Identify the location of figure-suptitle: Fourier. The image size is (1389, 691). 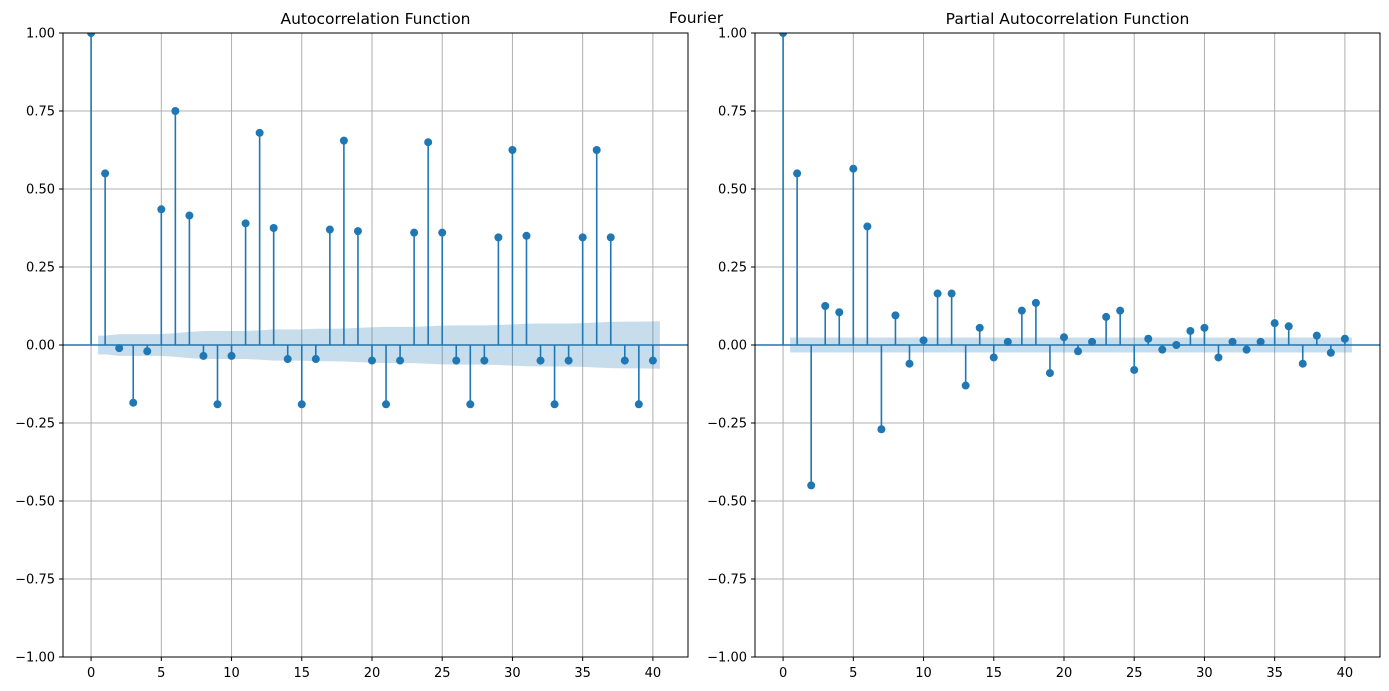
(696, 18).